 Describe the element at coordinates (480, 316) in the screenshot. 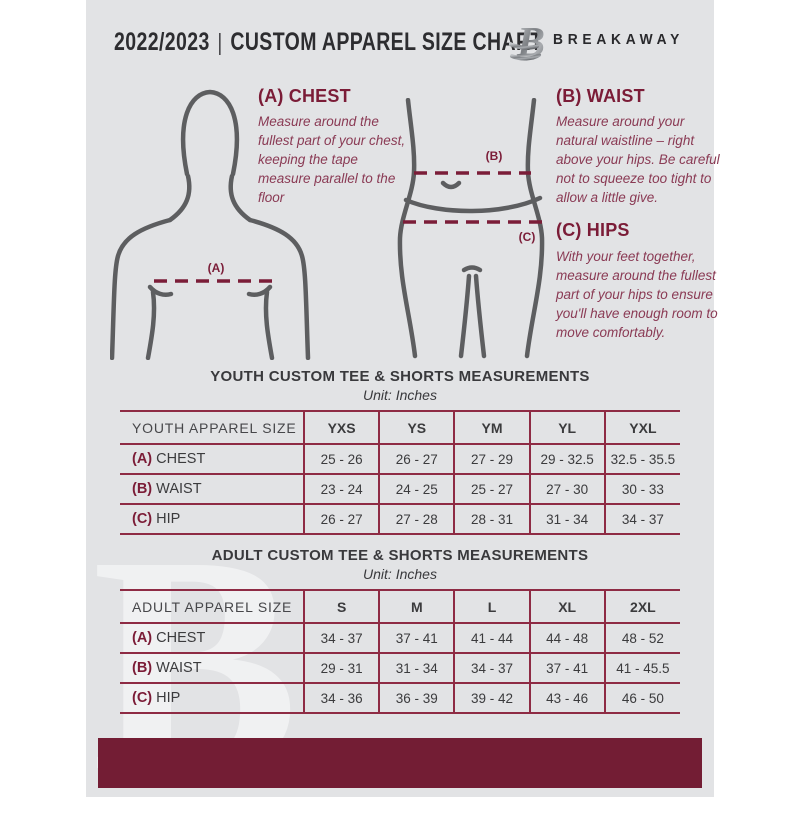

I see `inner-leg-right` at that location.